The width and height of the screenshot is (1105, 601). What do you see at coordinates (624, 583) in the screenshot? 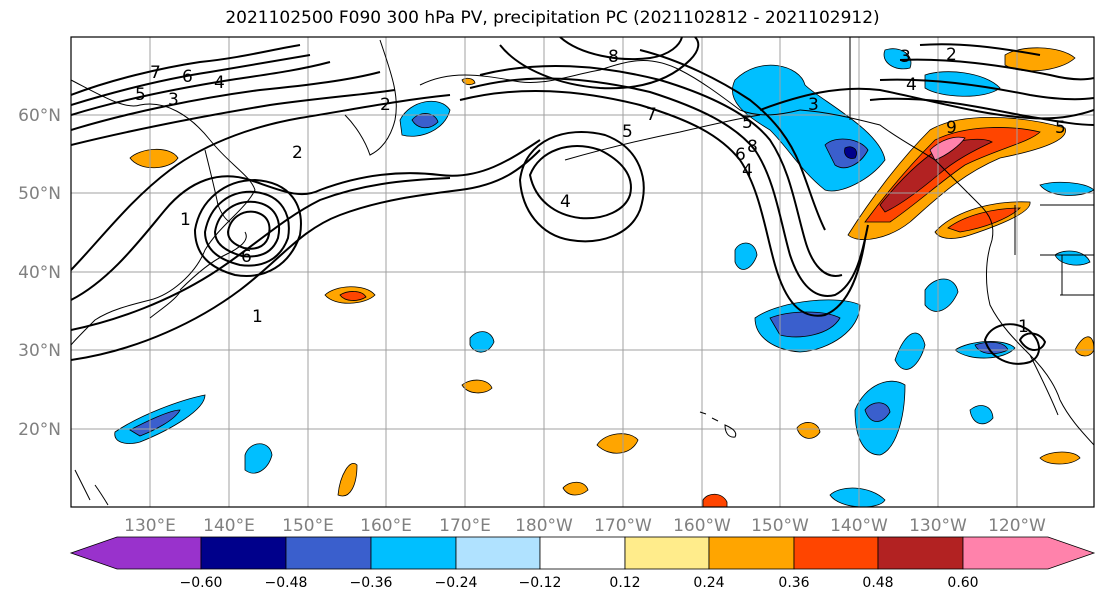
I see `colorbar-tick-label: 0.12` at bounding box center [624, 583].